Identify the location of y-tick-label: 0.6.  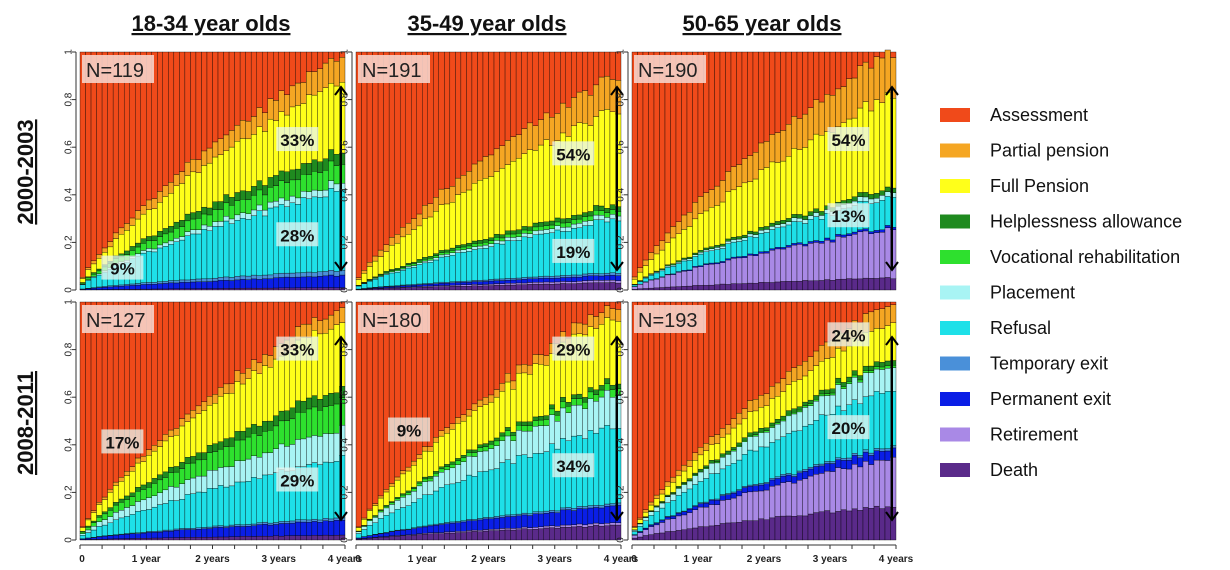
(345, 397).